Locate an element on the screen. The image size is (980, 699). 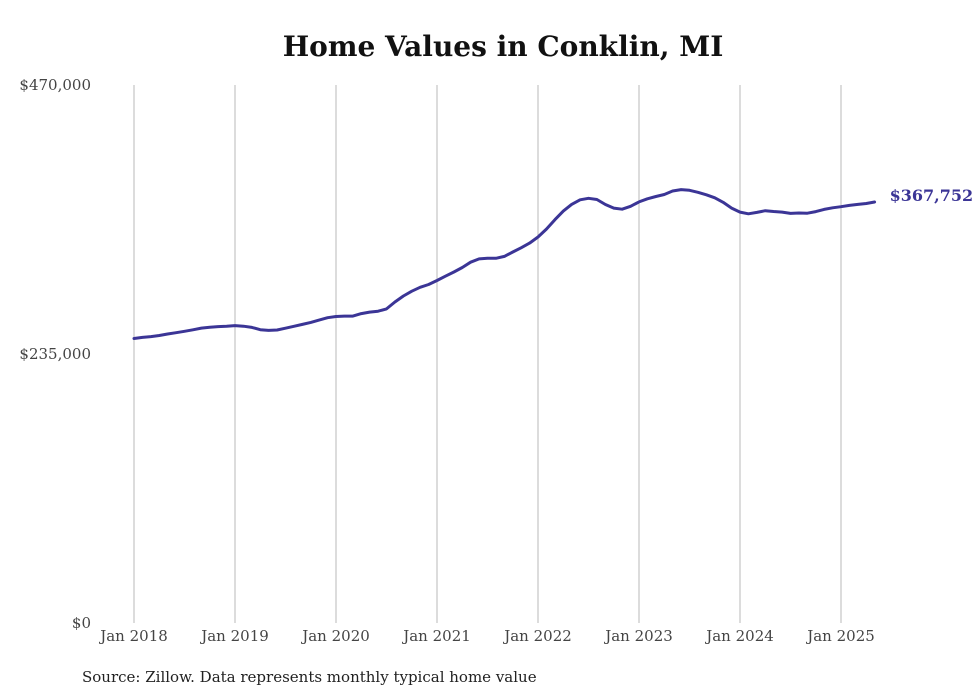
x-tick-label: Jan 2025 is located at coordinates (840, 636).